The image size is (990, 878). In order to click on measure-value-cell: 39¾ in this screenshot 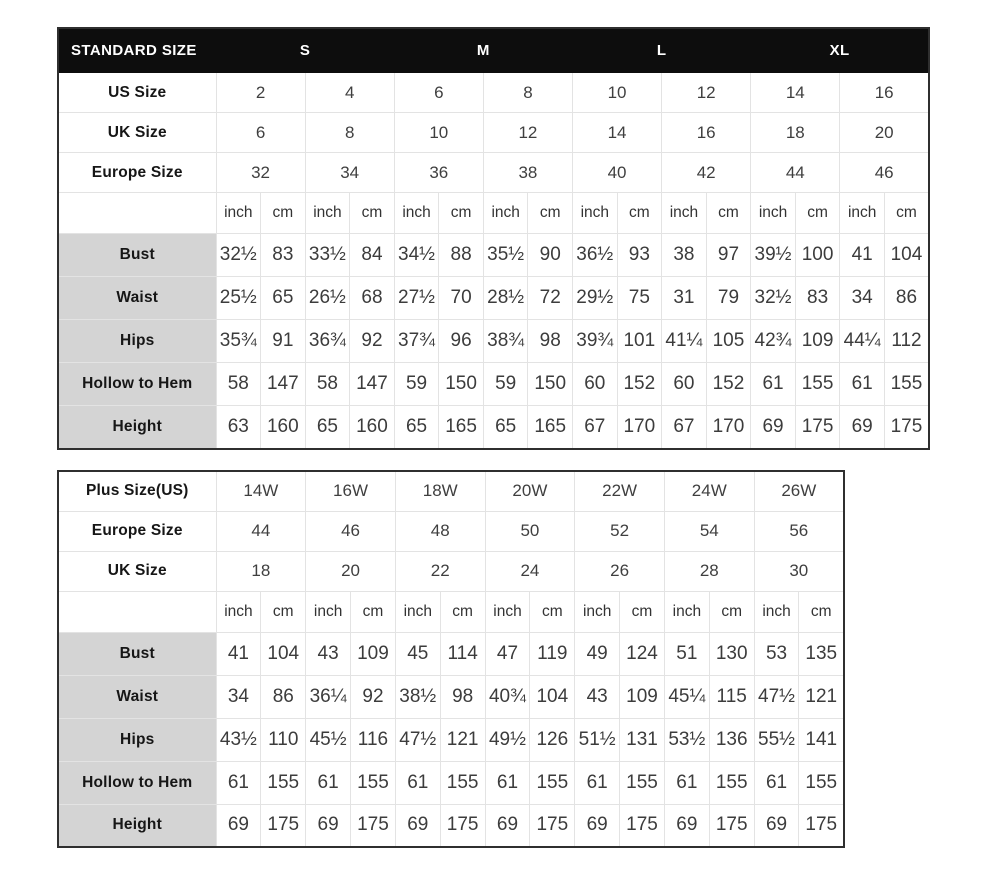, I will do `click(595, 341)`.